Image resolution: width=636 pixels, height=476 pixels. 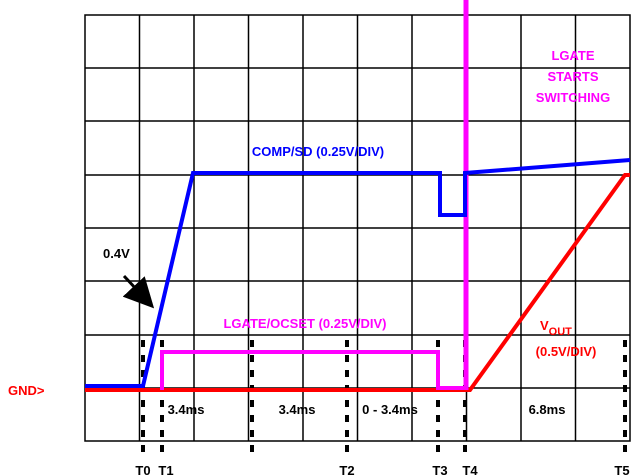 I want to click on annotation: VOUT, so click(x=556, y=328).